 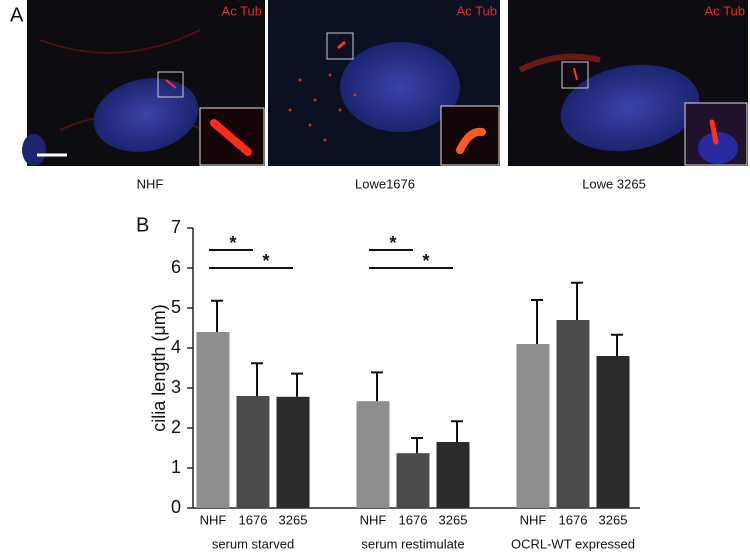 I want to click on panel-label: B, so click(x=142, y=225).